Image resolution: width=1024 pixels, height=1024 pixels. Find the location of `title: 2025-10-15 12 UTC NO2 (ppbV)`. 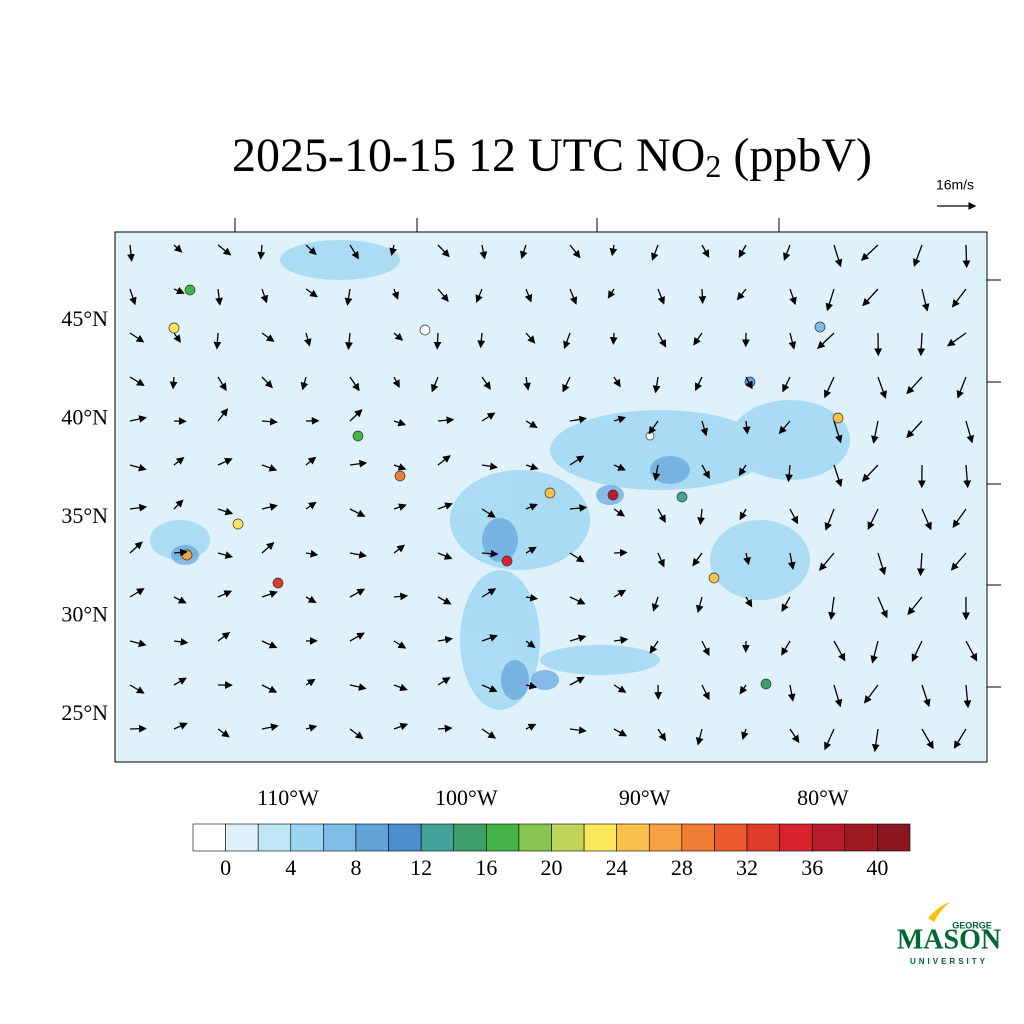

title: 2025-10-15 12 UTC NO2 (ppbV) is located at coordinates (552, 156).